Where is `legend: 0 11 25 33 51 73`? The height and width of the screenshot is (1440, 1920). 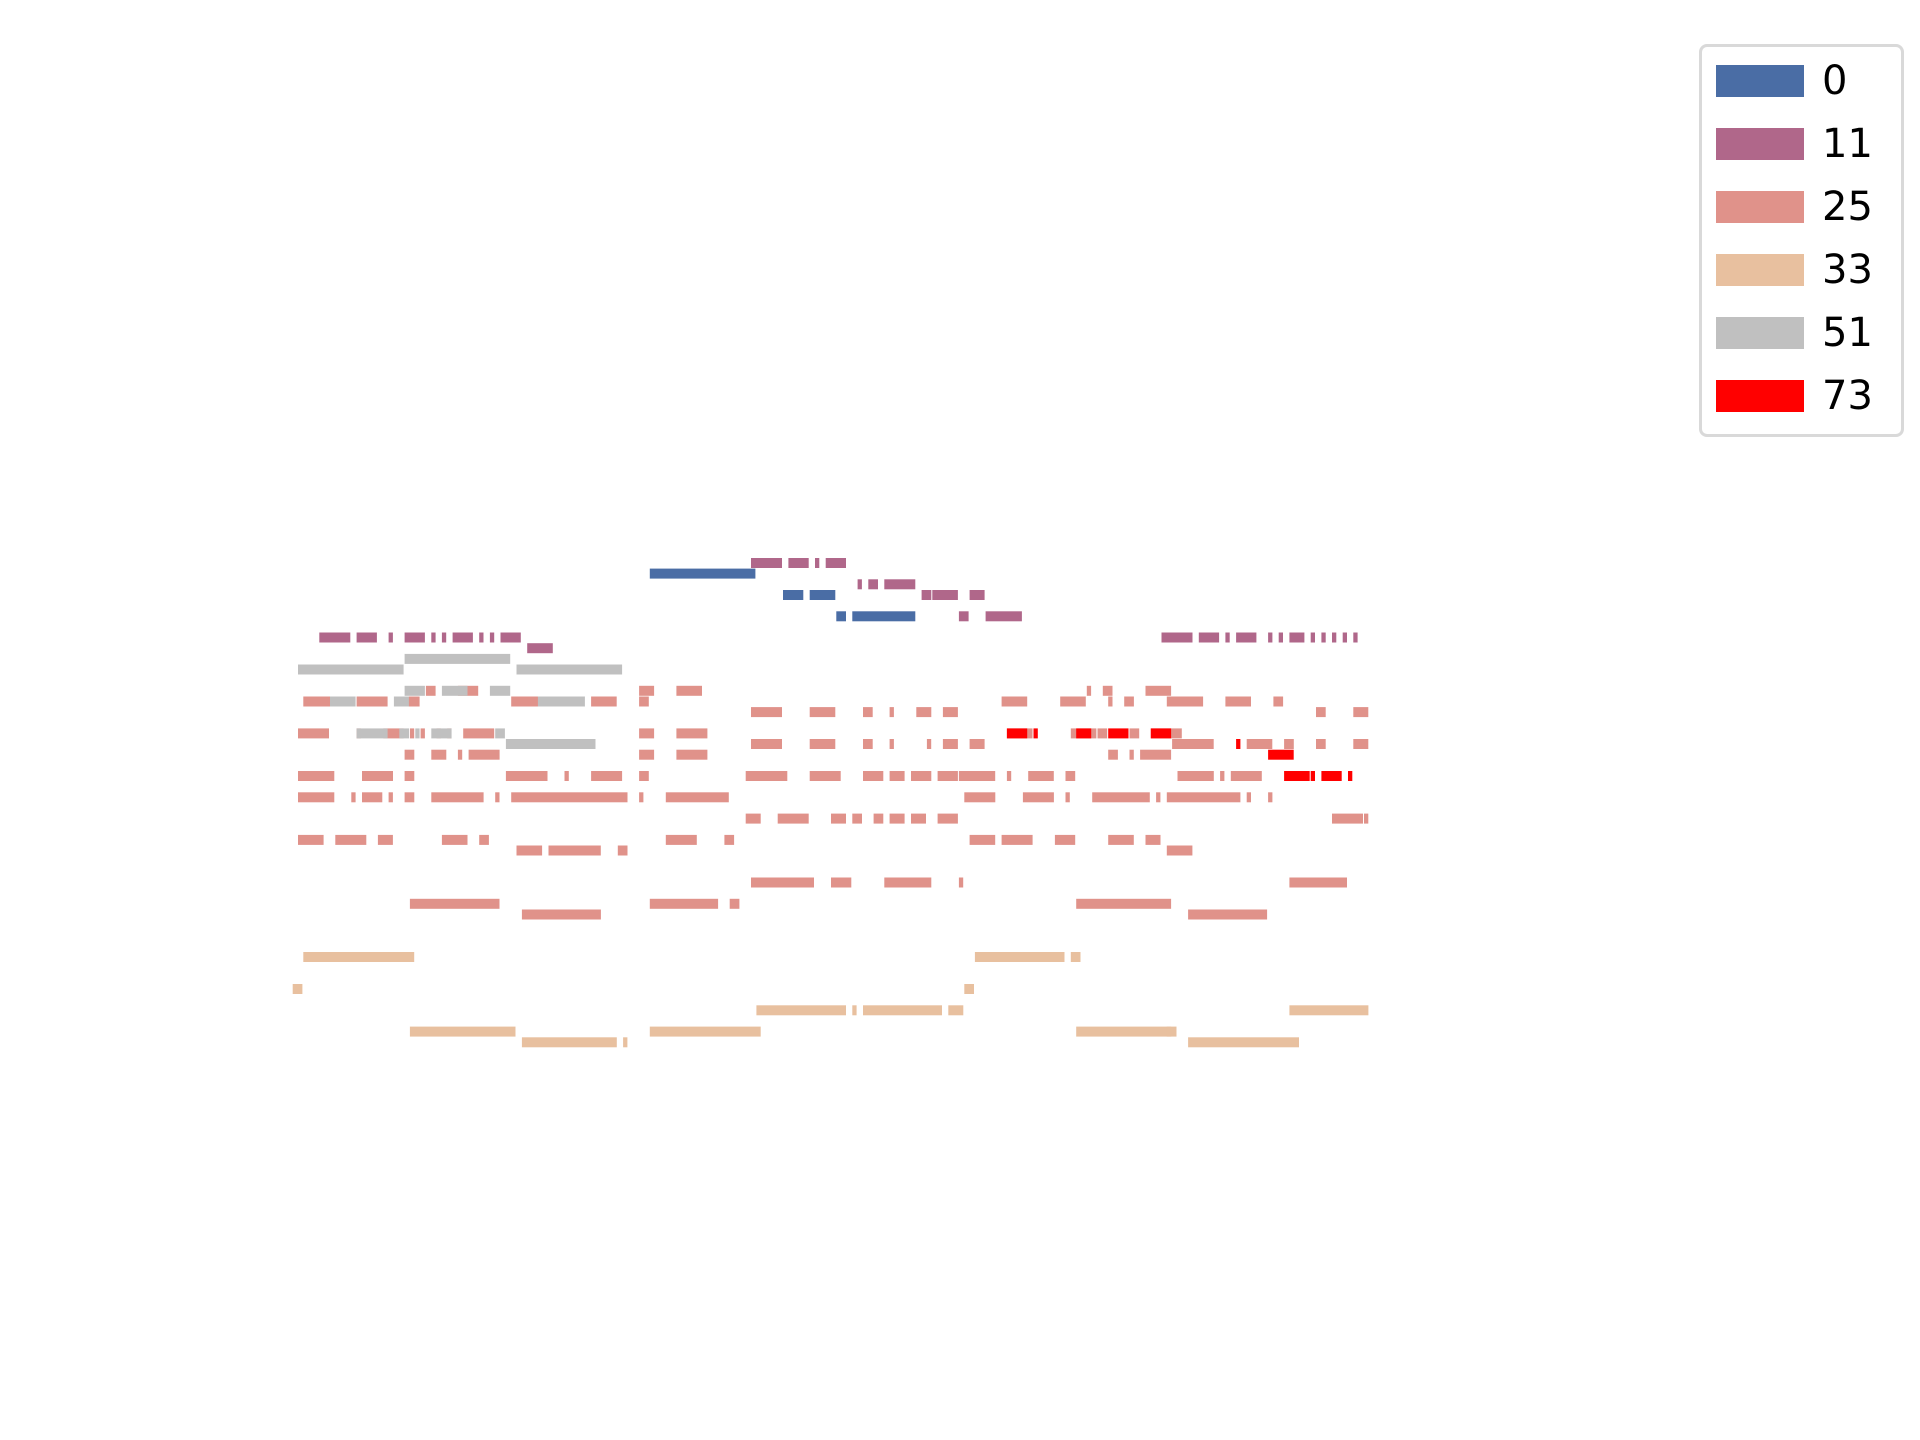 legend: 0 11 25 33 51 73 is located at coordinates (1801, 240).